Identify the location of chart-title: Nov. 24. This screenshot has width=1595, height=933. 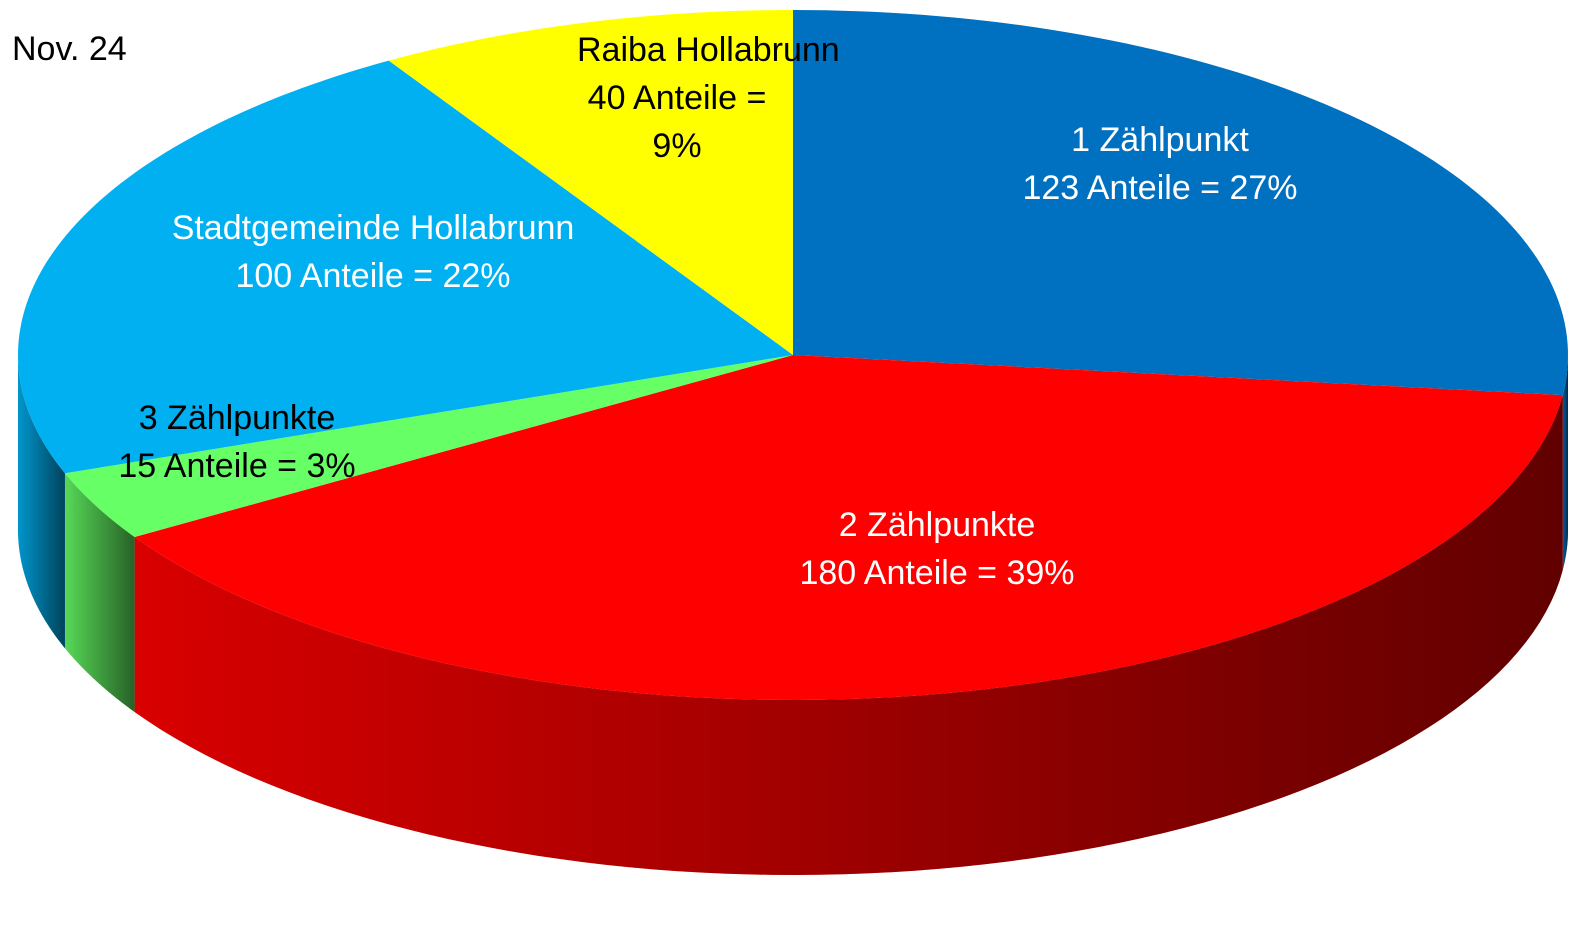
(69, 49).